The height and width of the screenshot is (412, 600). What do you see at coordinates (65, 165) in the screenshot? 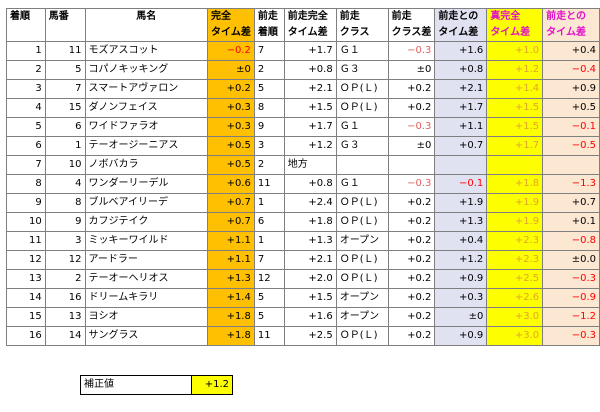
I see `cell-num: 10` at bounding box center [65, 165].